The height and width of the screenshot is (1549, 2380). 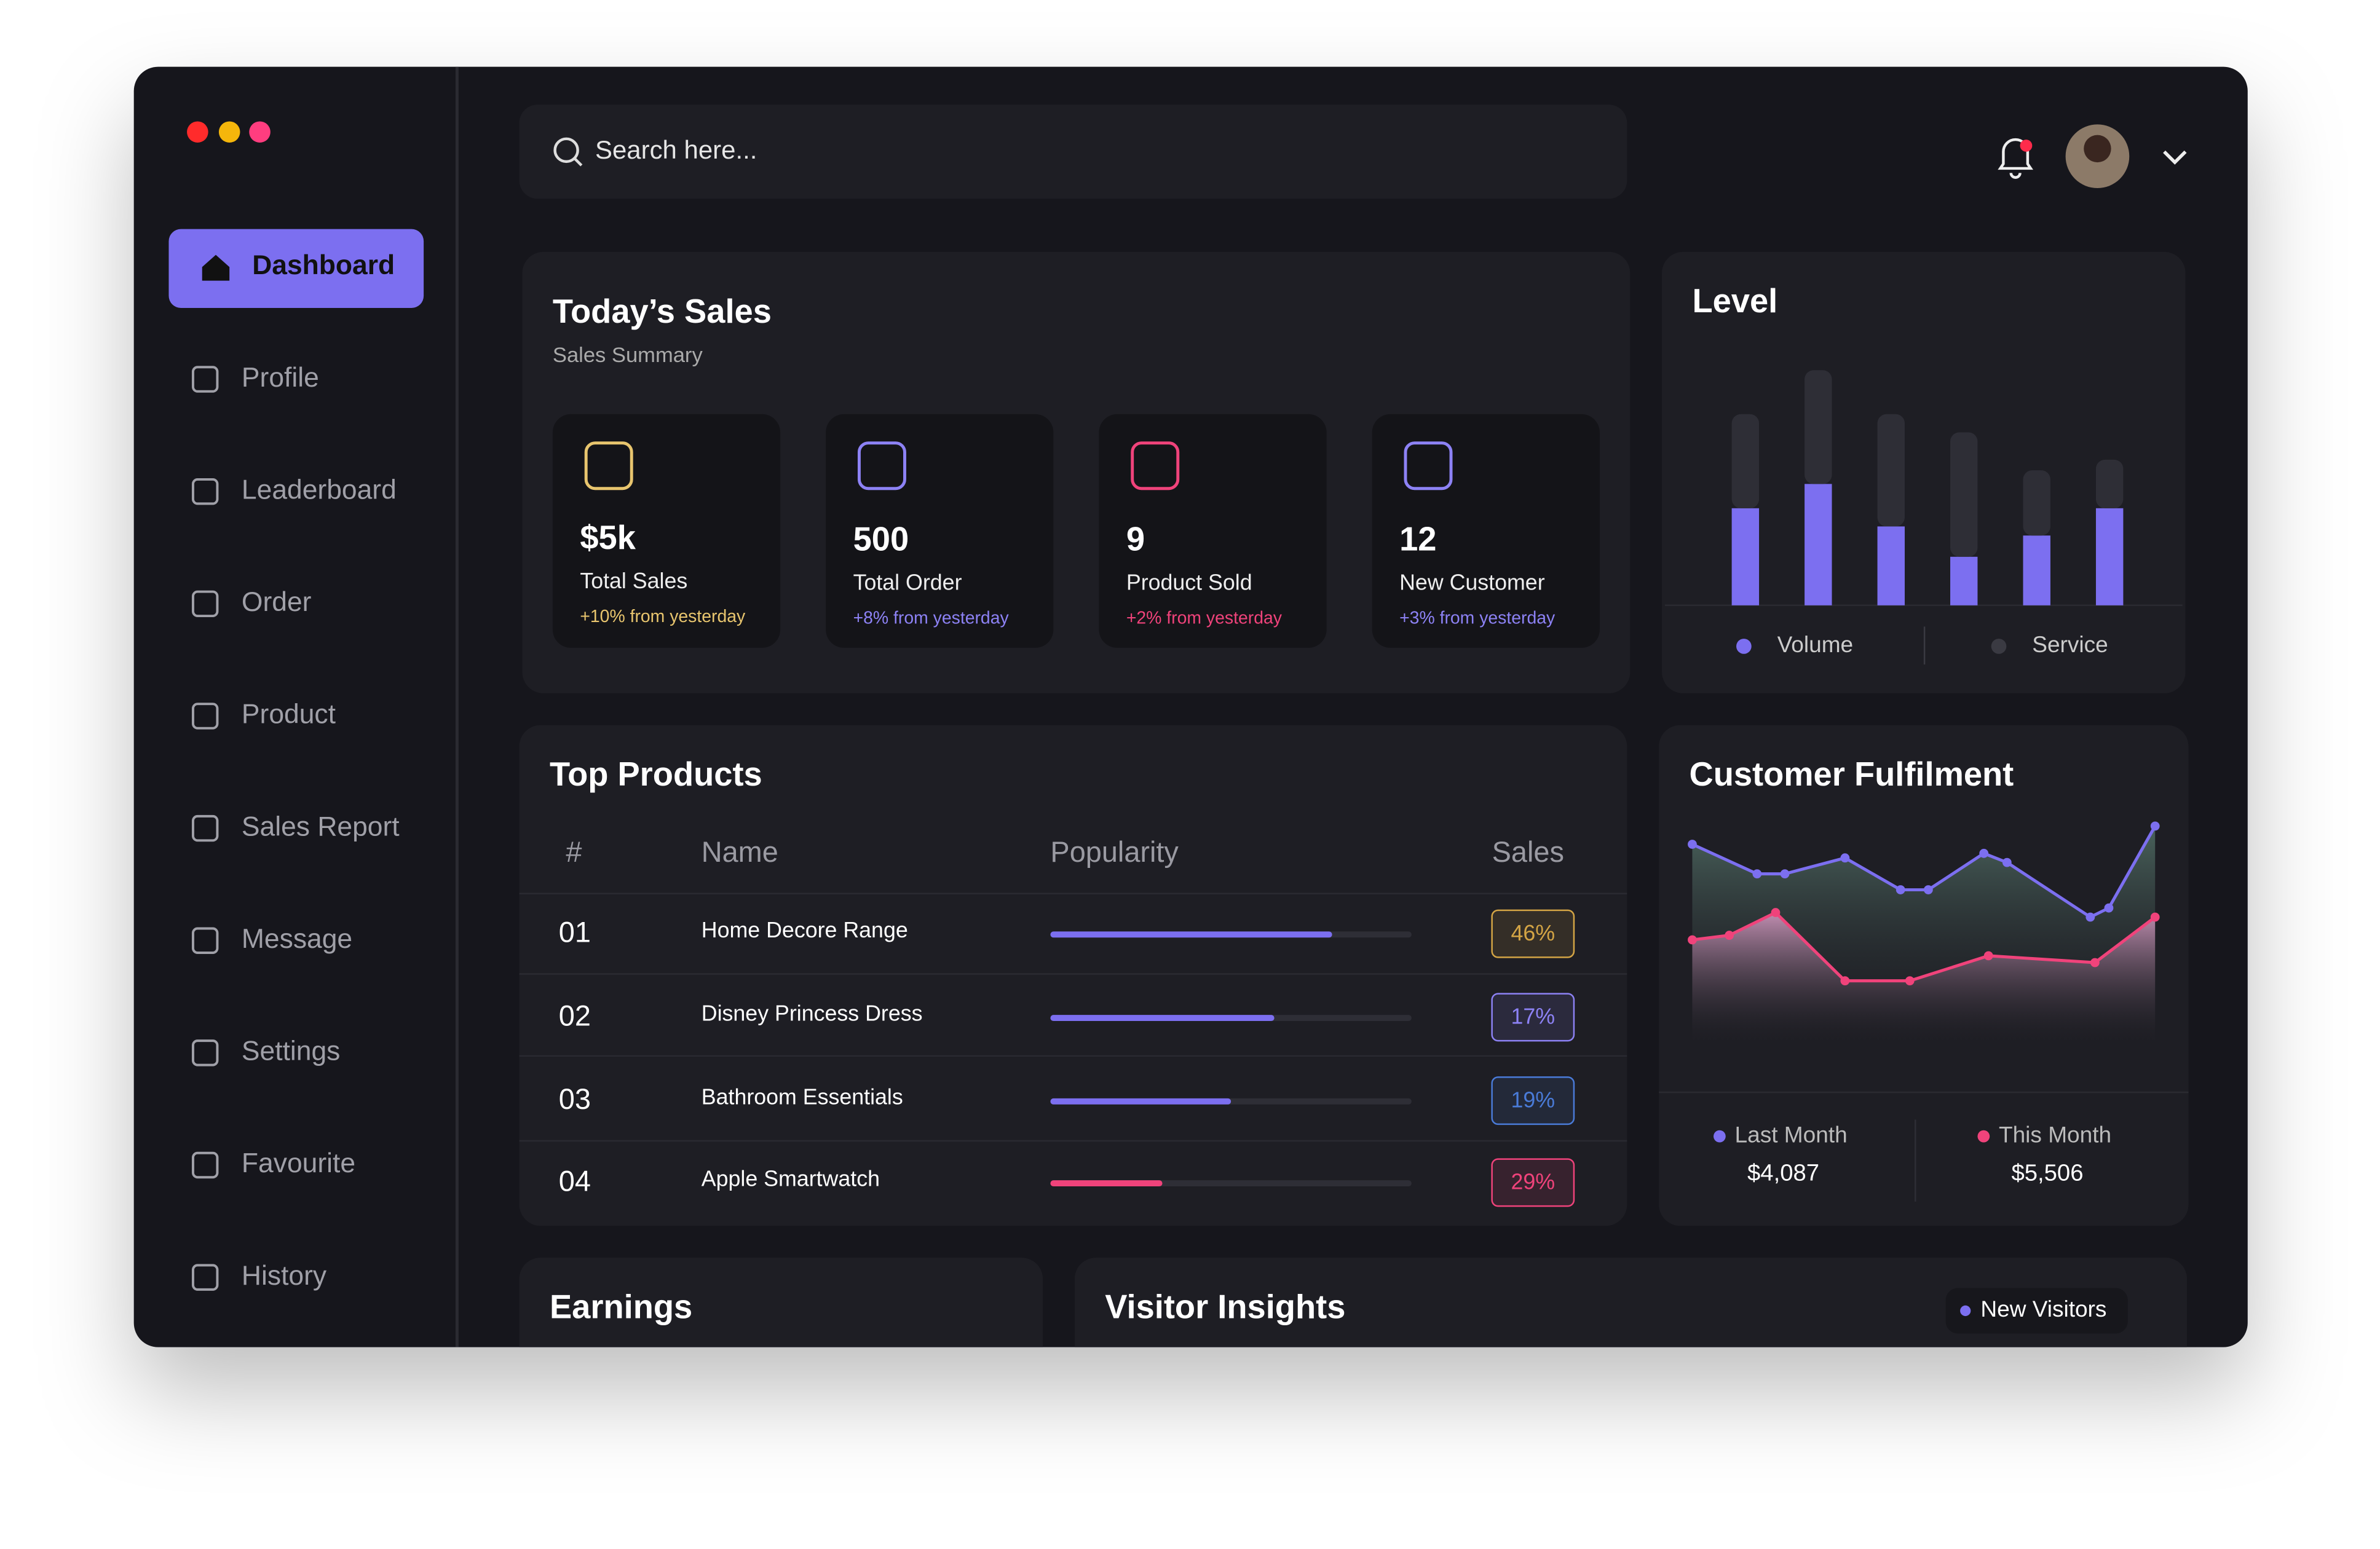 I want to click on legend-label: New Visitors, so click(x=2043, y=1309).